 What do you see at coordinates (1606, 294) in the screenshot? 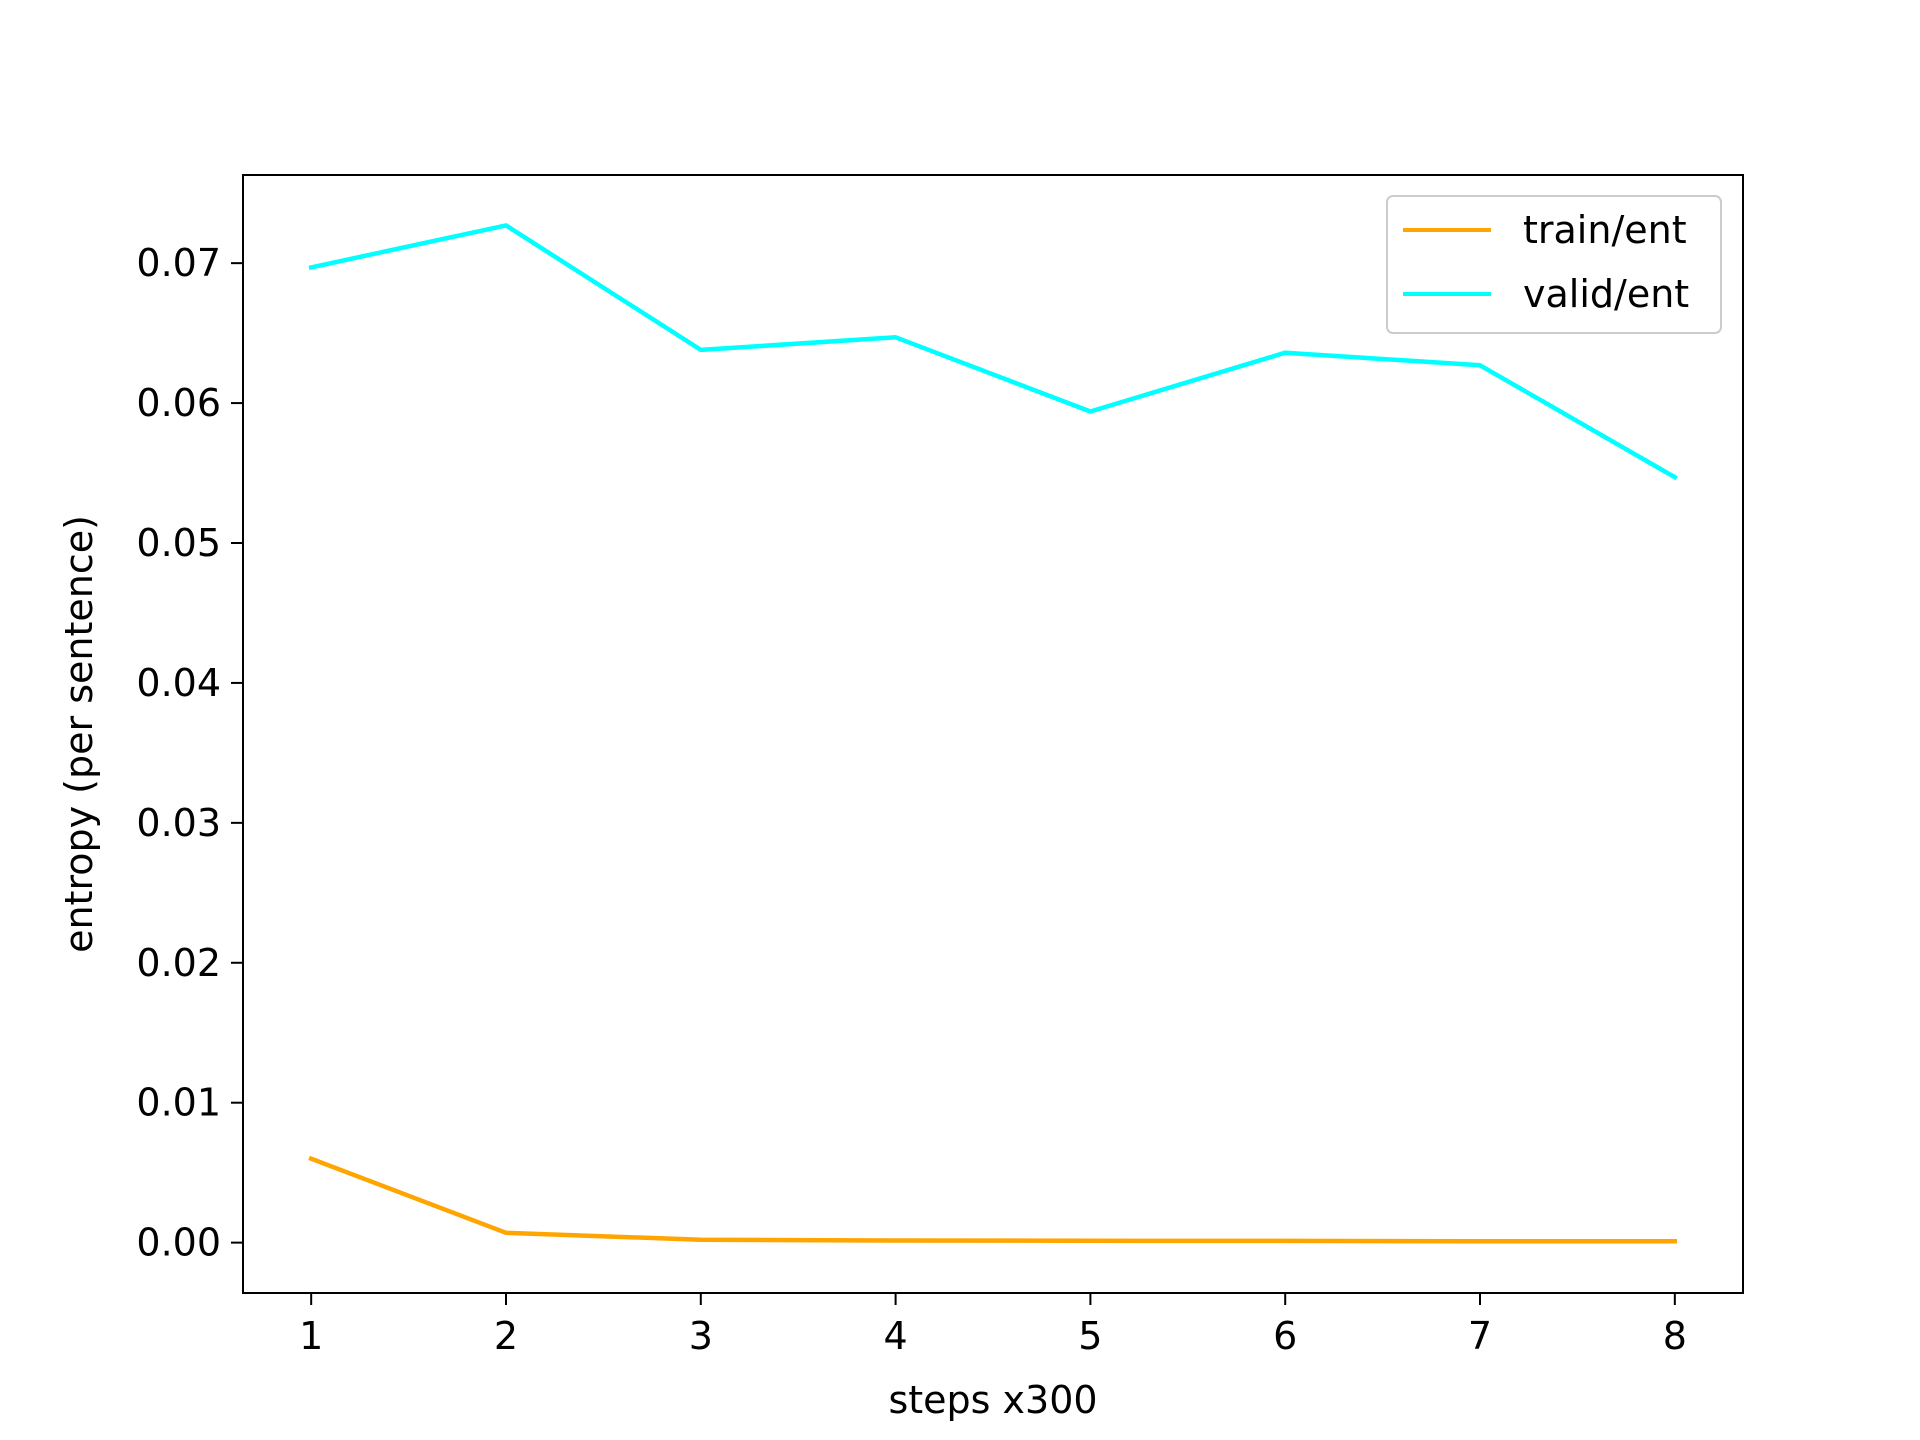
I see `legend-label-valid: valid/ent` at bounding box center [1606, 294].